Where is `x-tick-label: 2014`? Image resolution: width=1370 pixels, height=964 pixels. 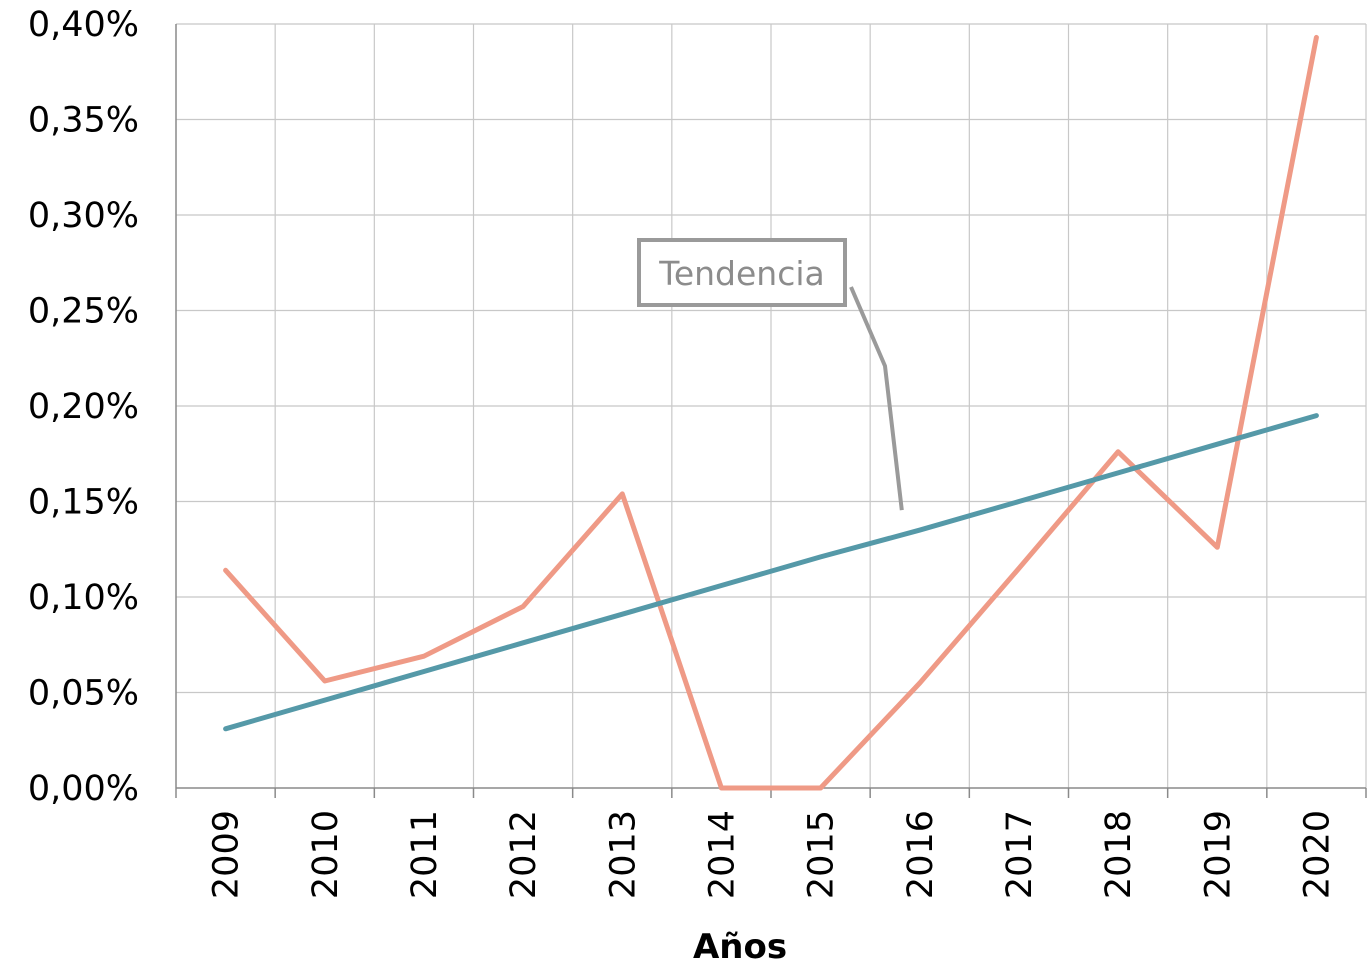 x-tick-label: 2014 is located at coordinates (722, 854).